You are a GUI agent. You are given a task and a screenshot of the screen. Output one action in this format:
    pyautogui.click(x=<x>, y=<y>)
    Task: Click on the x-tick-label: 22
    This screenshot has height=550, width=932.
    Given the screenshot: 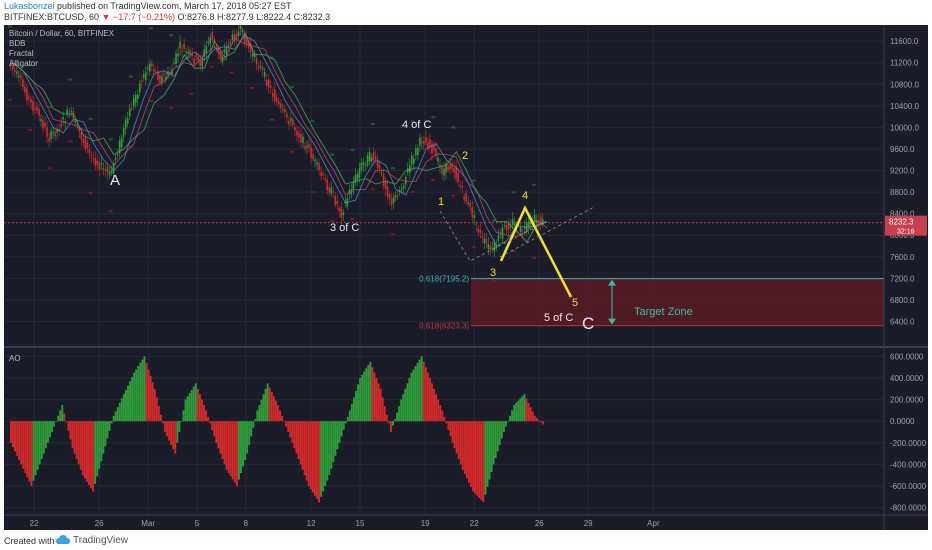 What is the action you would take?
    pyautogui.click(x=474, y=523)
    